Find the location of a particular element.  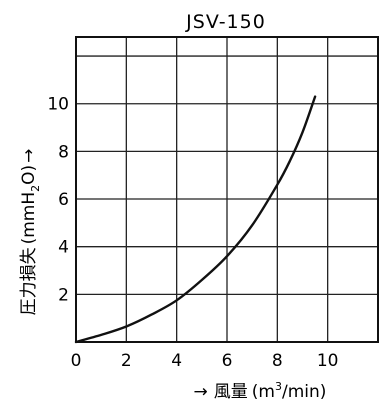

x-tick-label: 0 is located at coordinates (76, 361).